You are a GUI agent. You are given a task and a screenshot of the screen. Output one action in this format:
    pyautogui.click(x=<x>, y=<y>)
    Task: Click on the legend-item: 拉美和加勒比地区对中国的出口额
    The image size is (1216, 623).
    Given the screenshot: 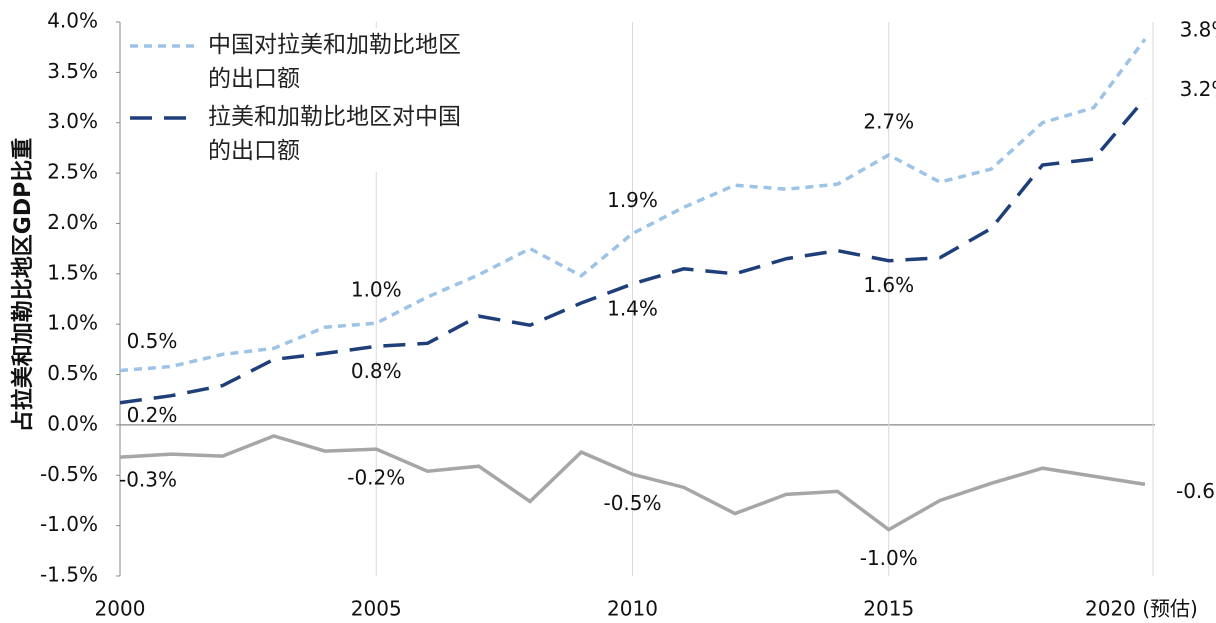 What is the action you would take?
    pyautogui.click(x=303, y=134)
    